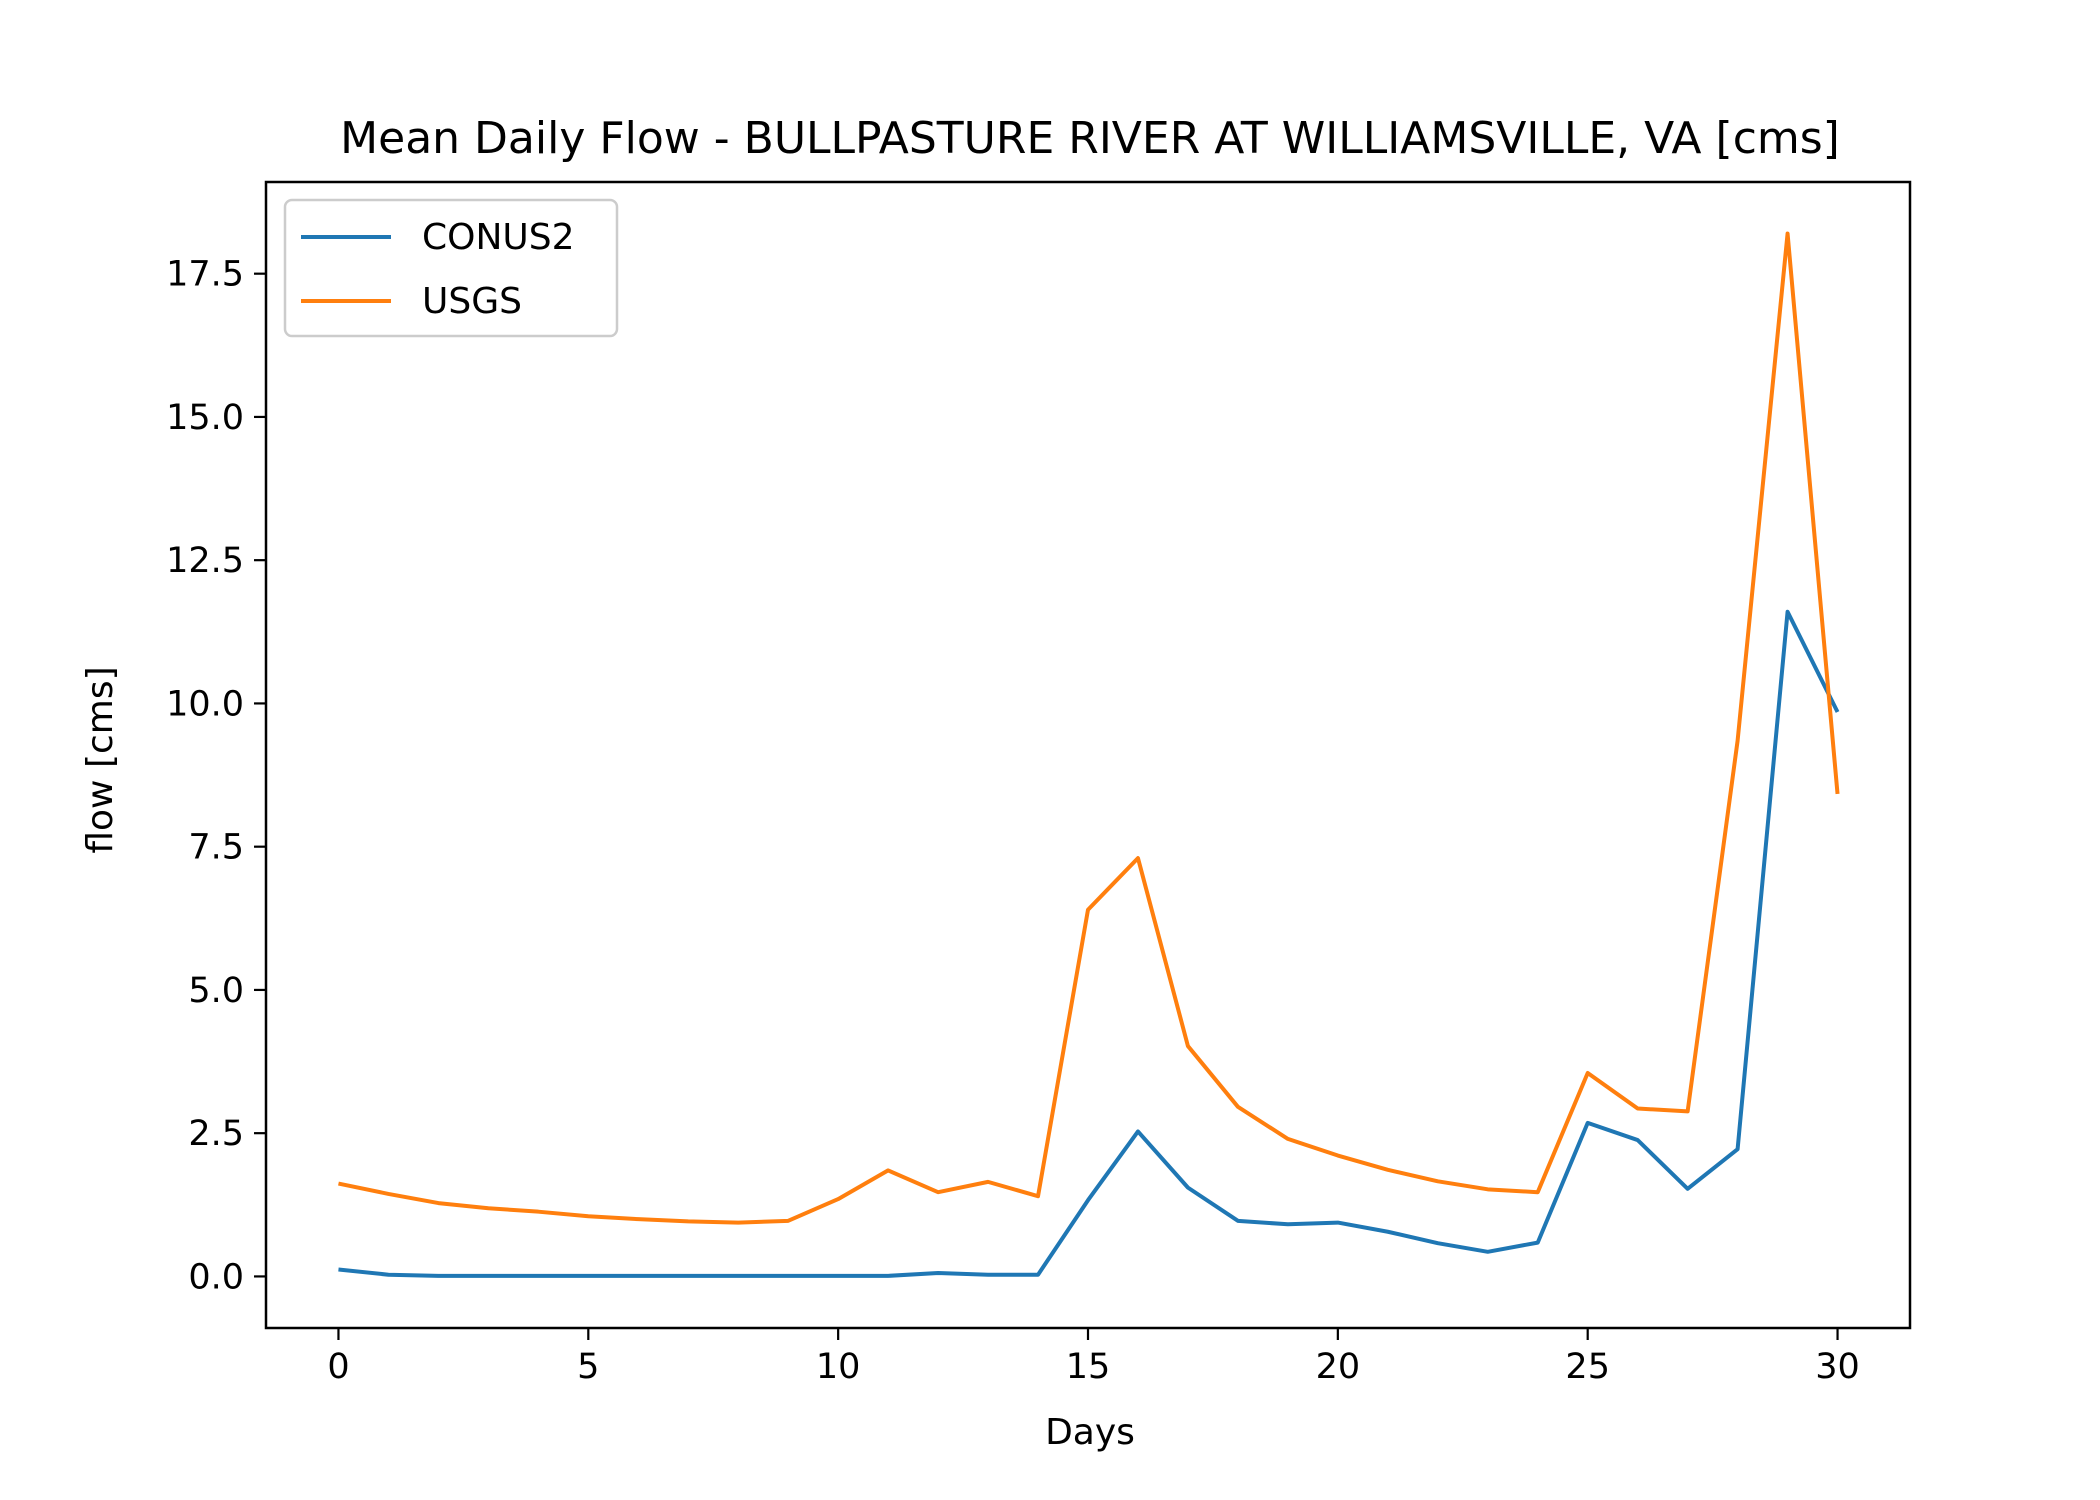  Describe the element at coordinates (216, 991) in the screenshot. I see `y-tick-label: 5.0` at that location.